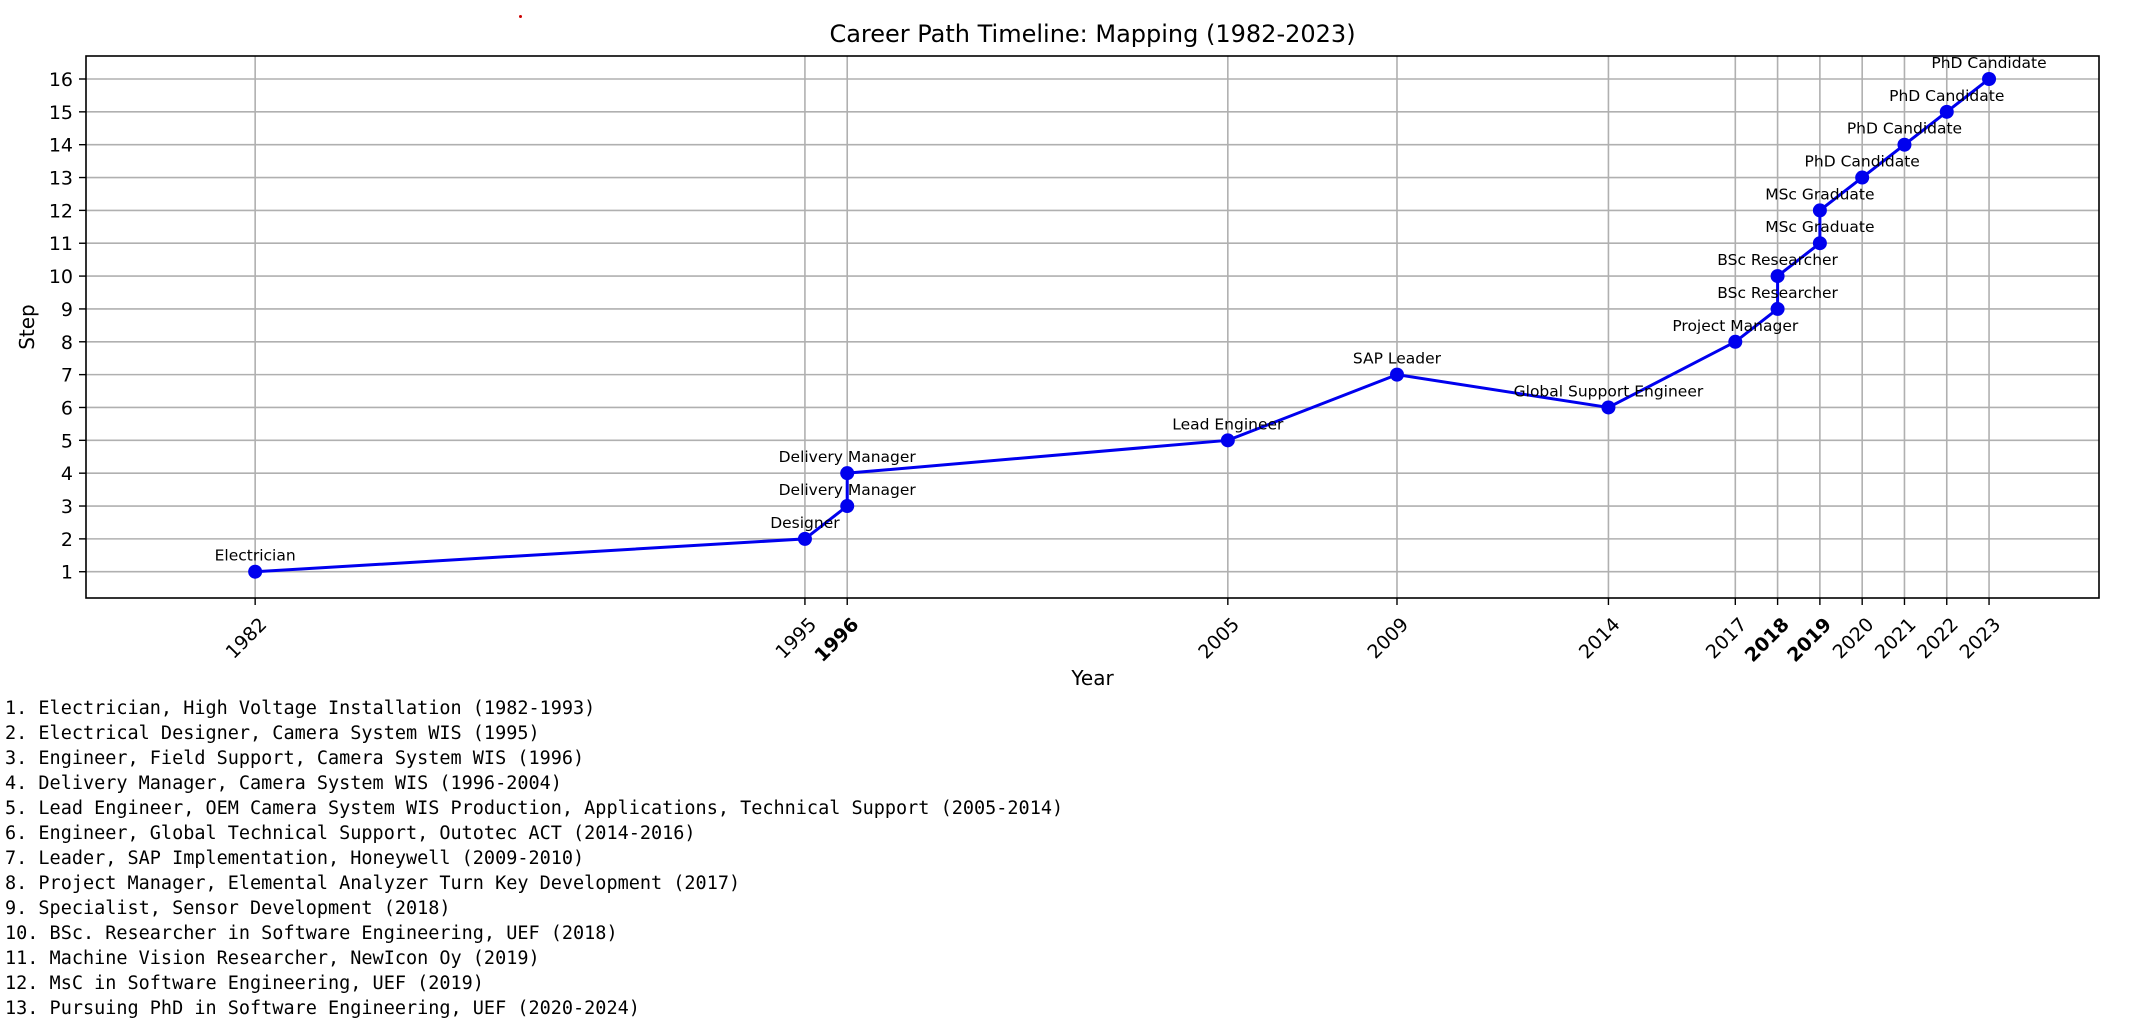 Image resolution: width=2138 pixels, height=1025 pixels. I want to click on point-label: Global Support Engineer, so click(1609, 391).